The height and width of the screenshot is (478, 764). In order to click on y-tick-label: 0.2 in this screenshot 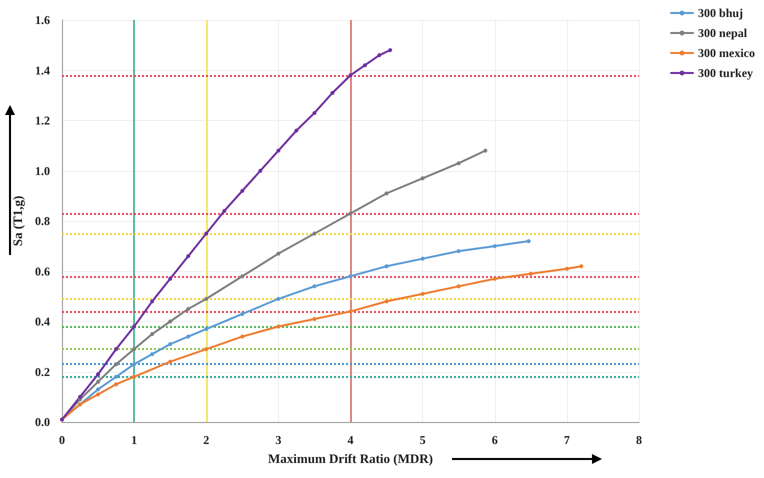, I will do `click(42, 371)`.